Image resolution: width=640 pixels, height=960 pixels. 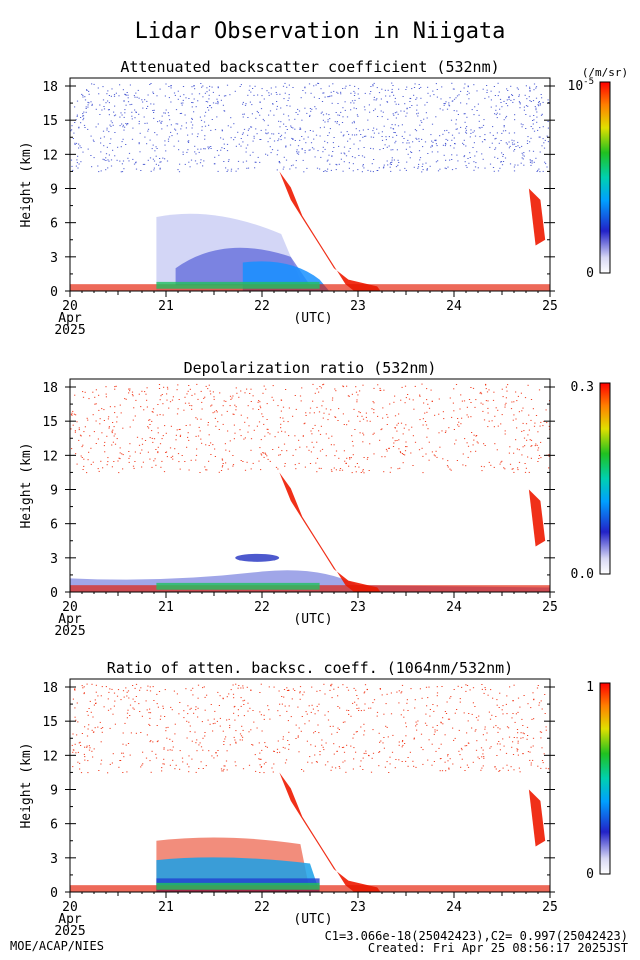 What do you see at coordinates (57, 946) in the screenshot?
I see `footer-org: MOE/ACAP/NIES` at bounding box center [57, 946].